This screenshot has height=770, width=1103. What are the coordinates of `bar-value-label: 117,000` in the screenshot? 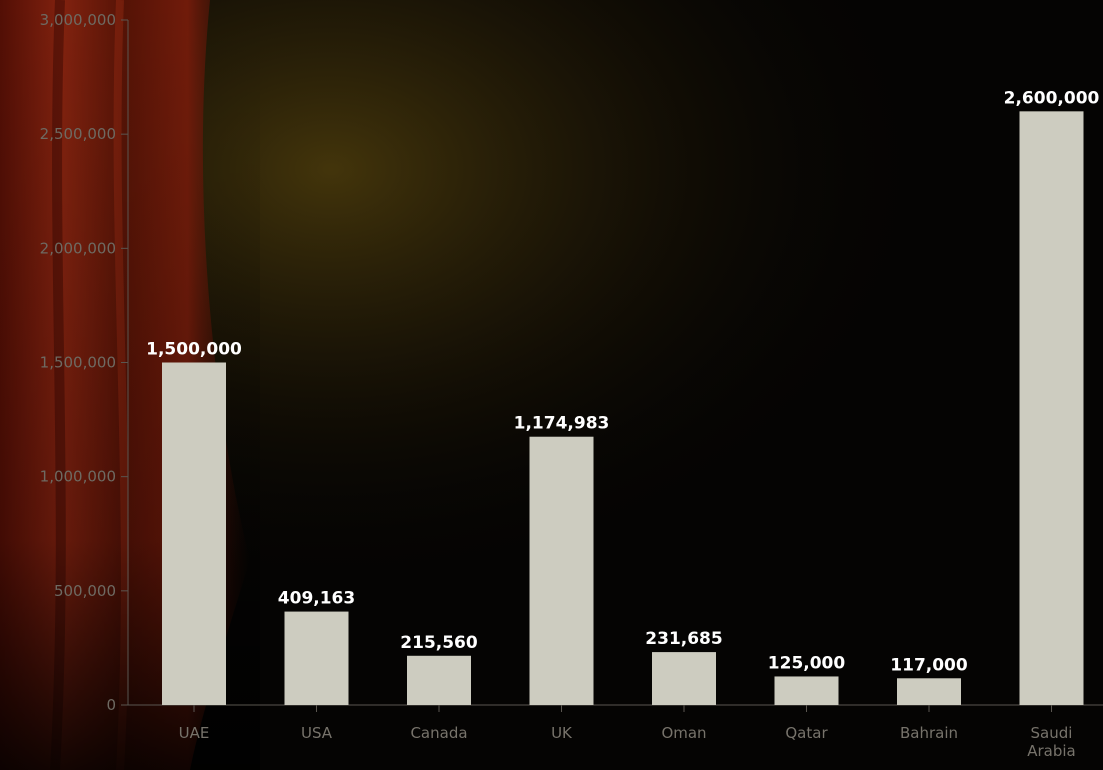 It's located at (929, 665).